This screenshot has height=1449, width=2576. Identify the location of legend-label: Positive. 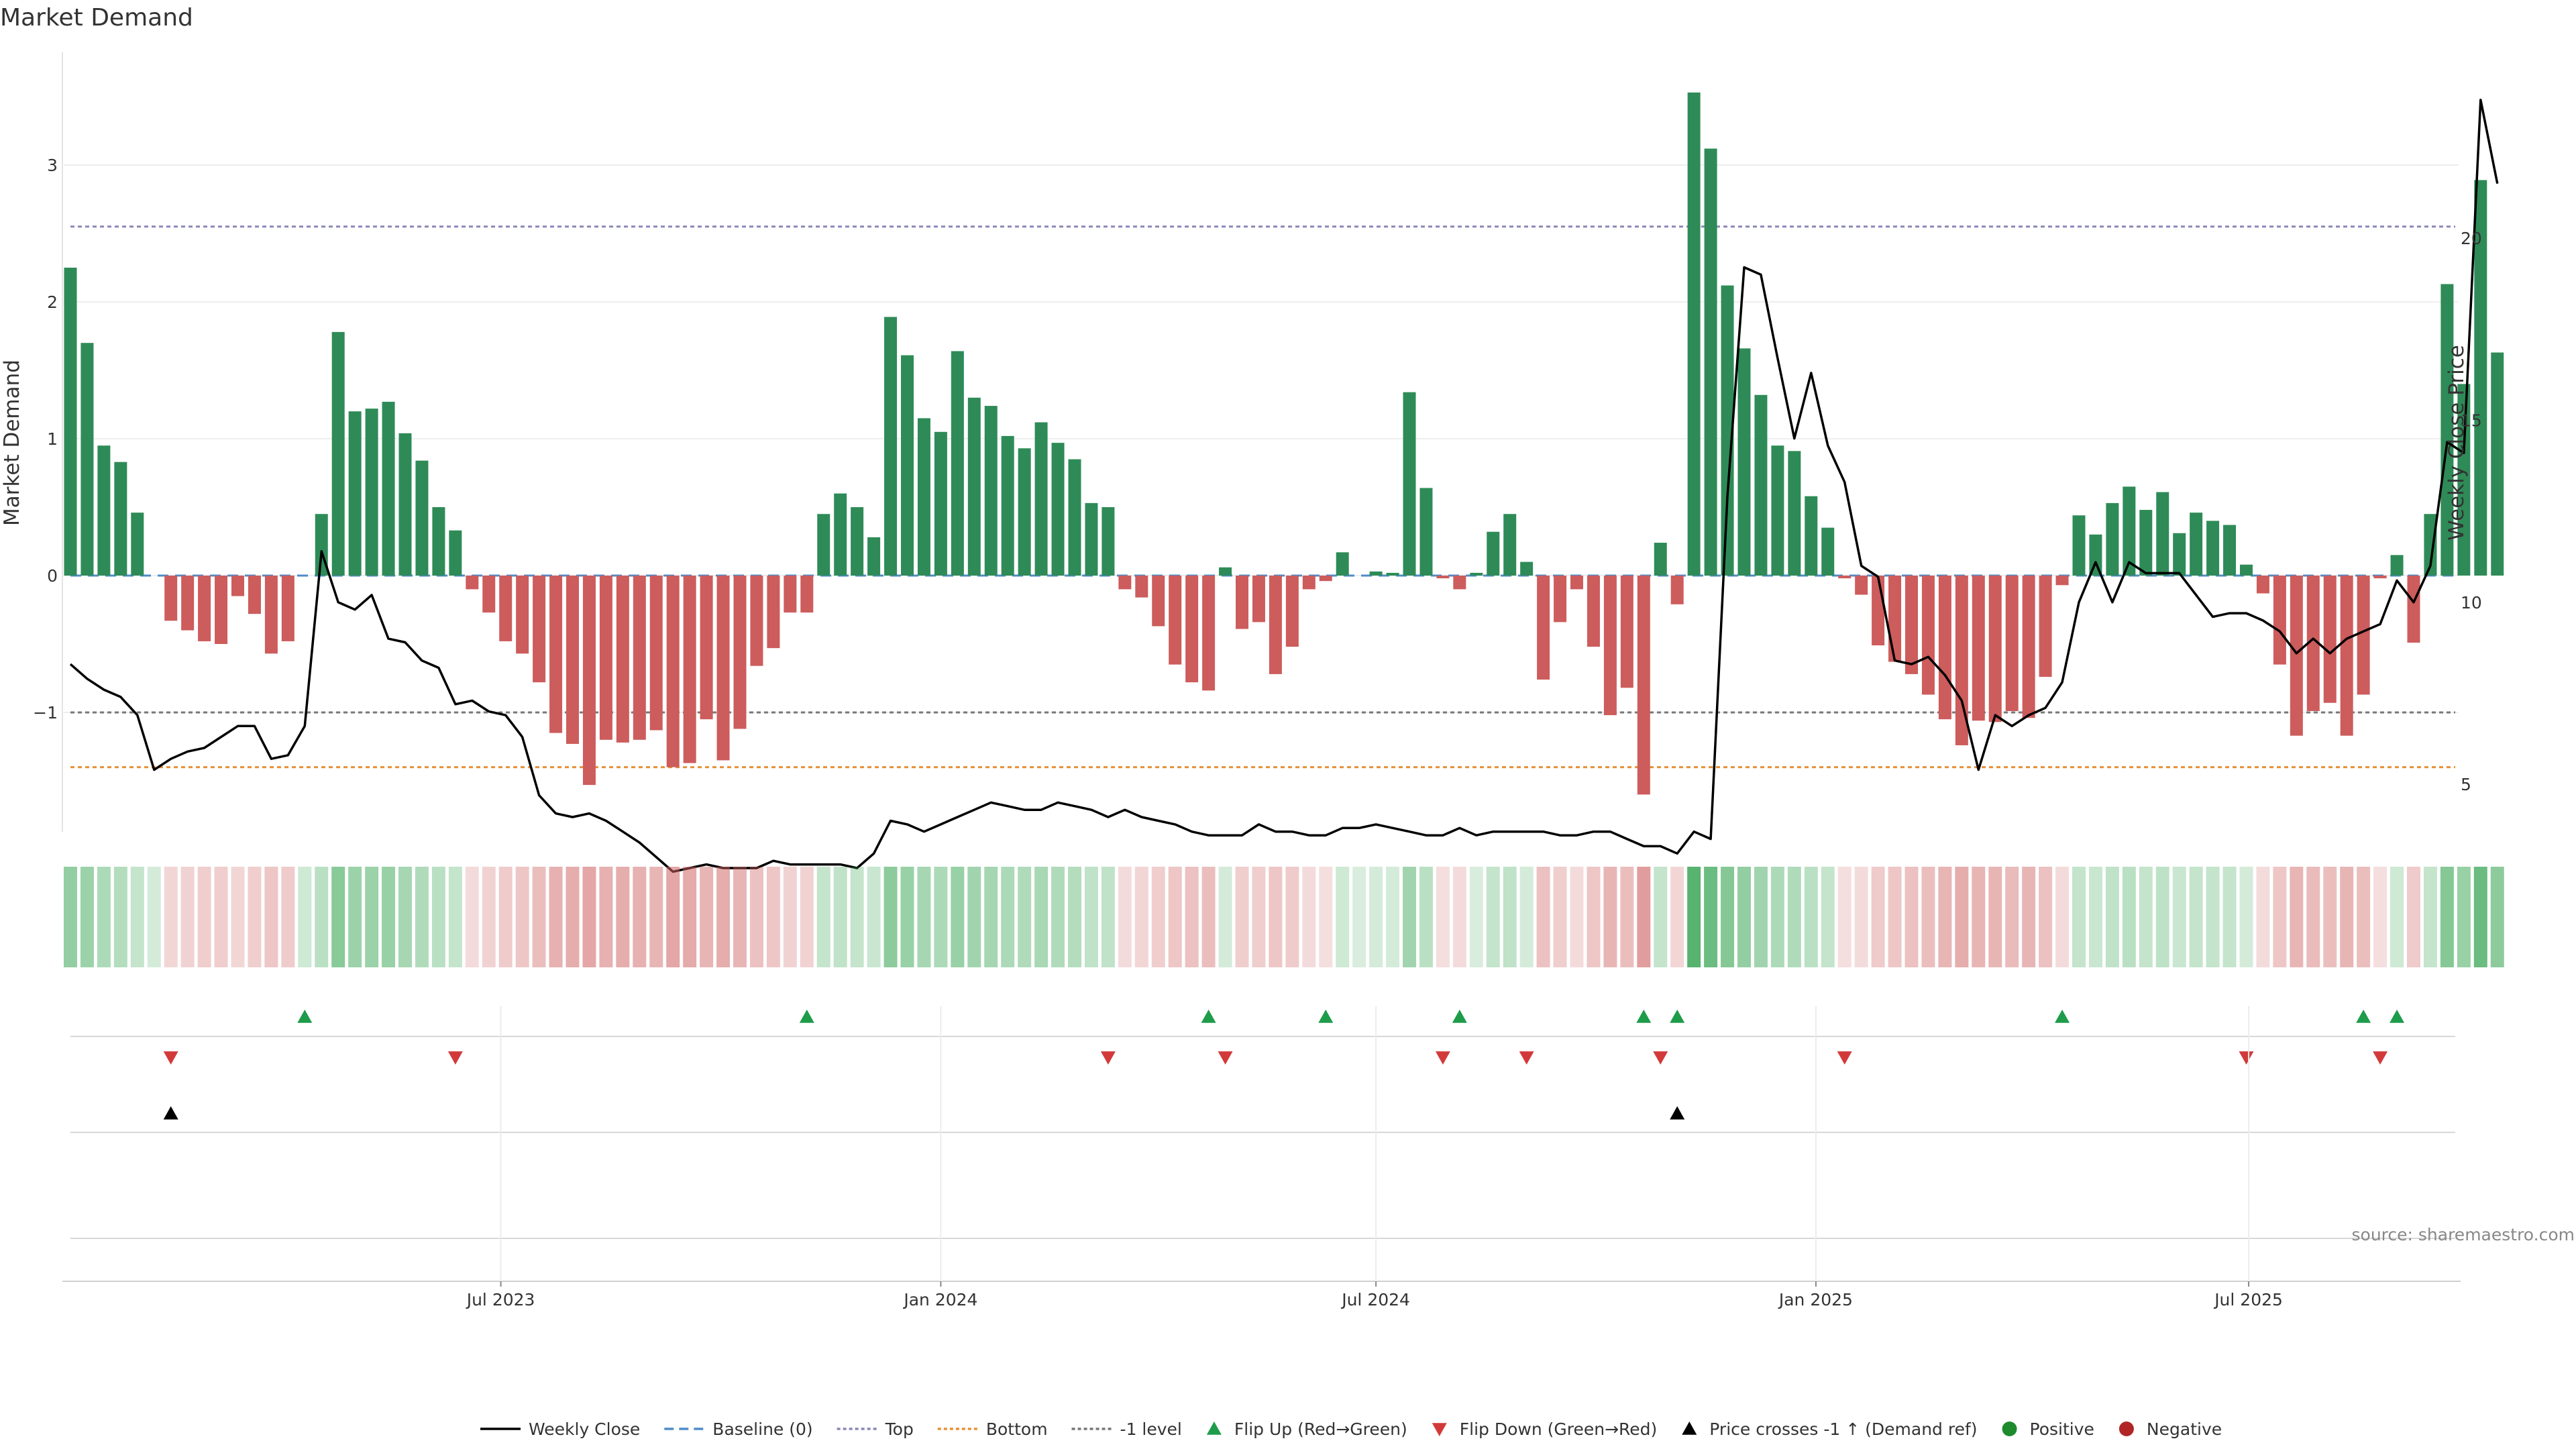
(2062, 1429).